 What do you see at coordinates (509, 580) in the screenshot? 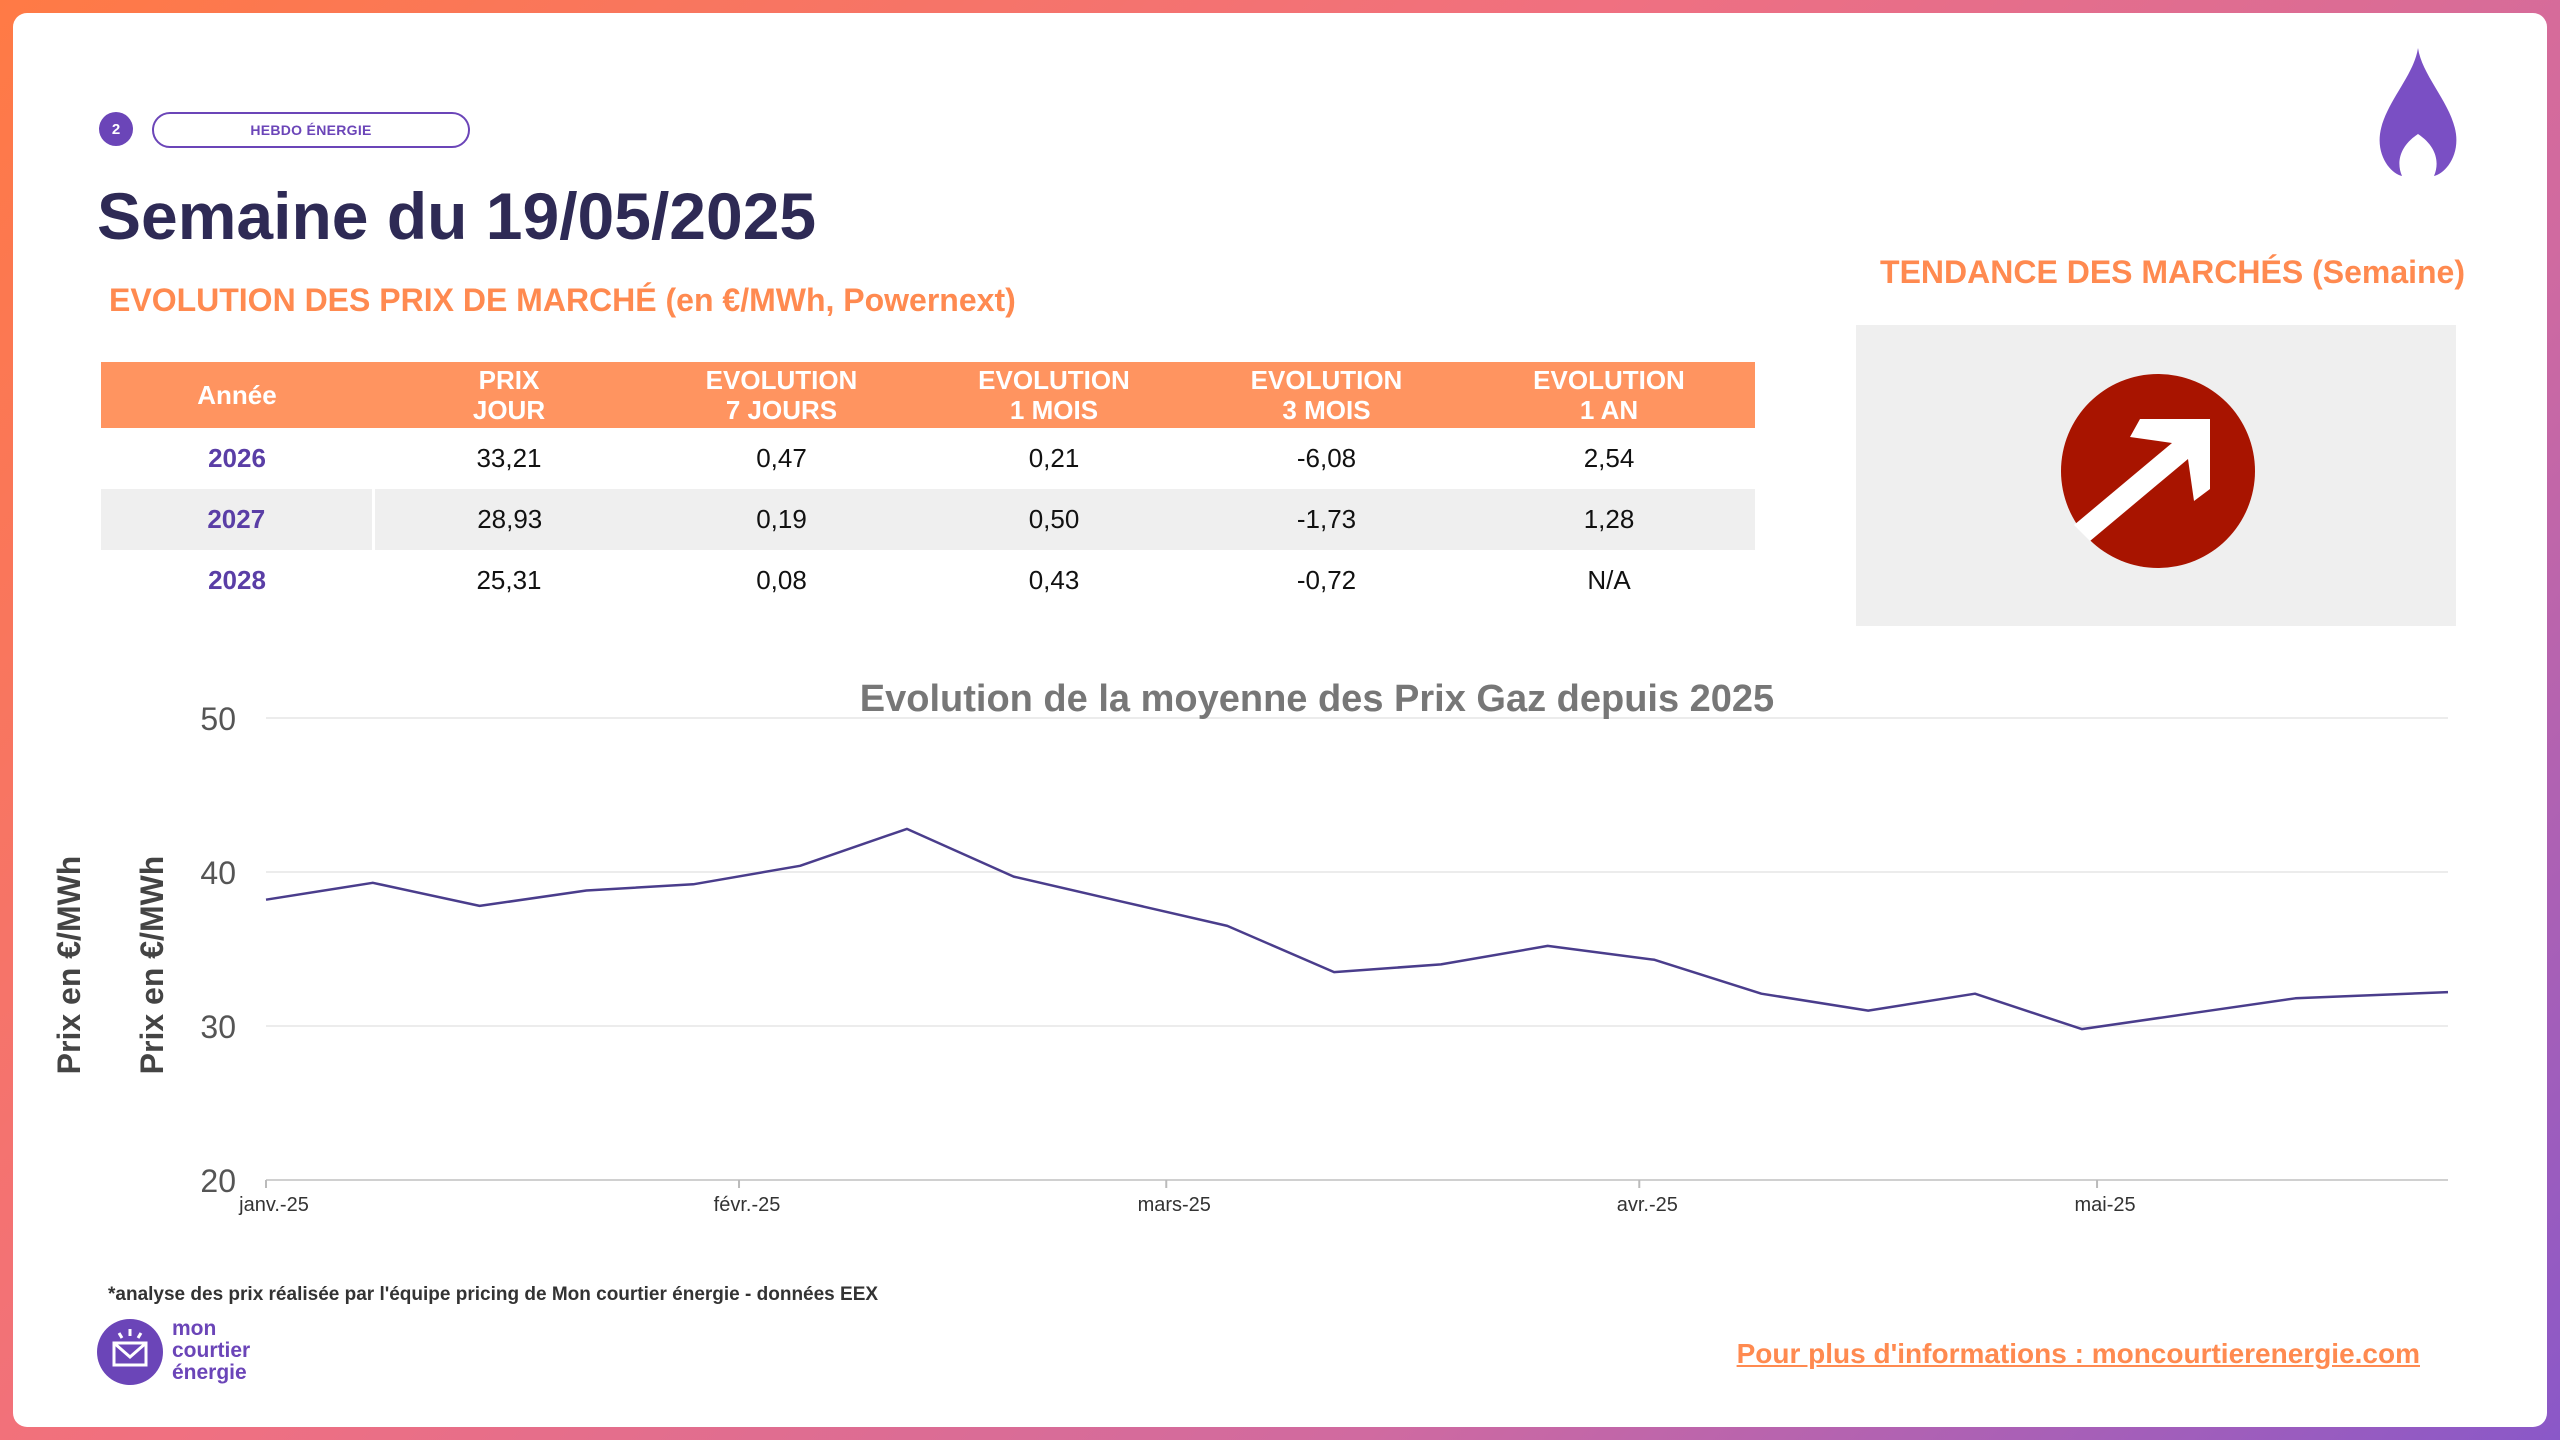
I see `cell-prix-jour: 25,31` at bounding box center [509, 580].